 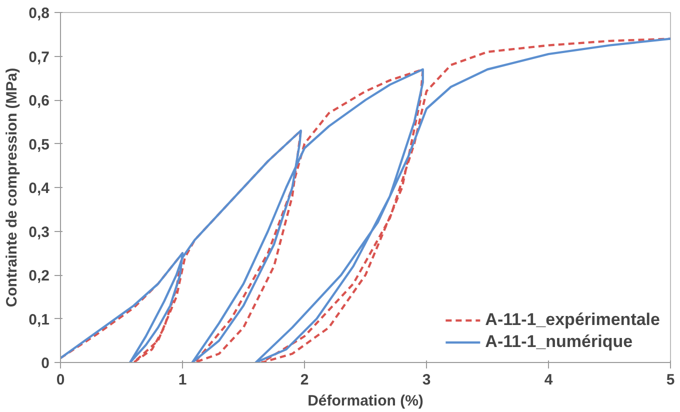 I want to click on x-tick-label: 5, so click(x=670, y=380).